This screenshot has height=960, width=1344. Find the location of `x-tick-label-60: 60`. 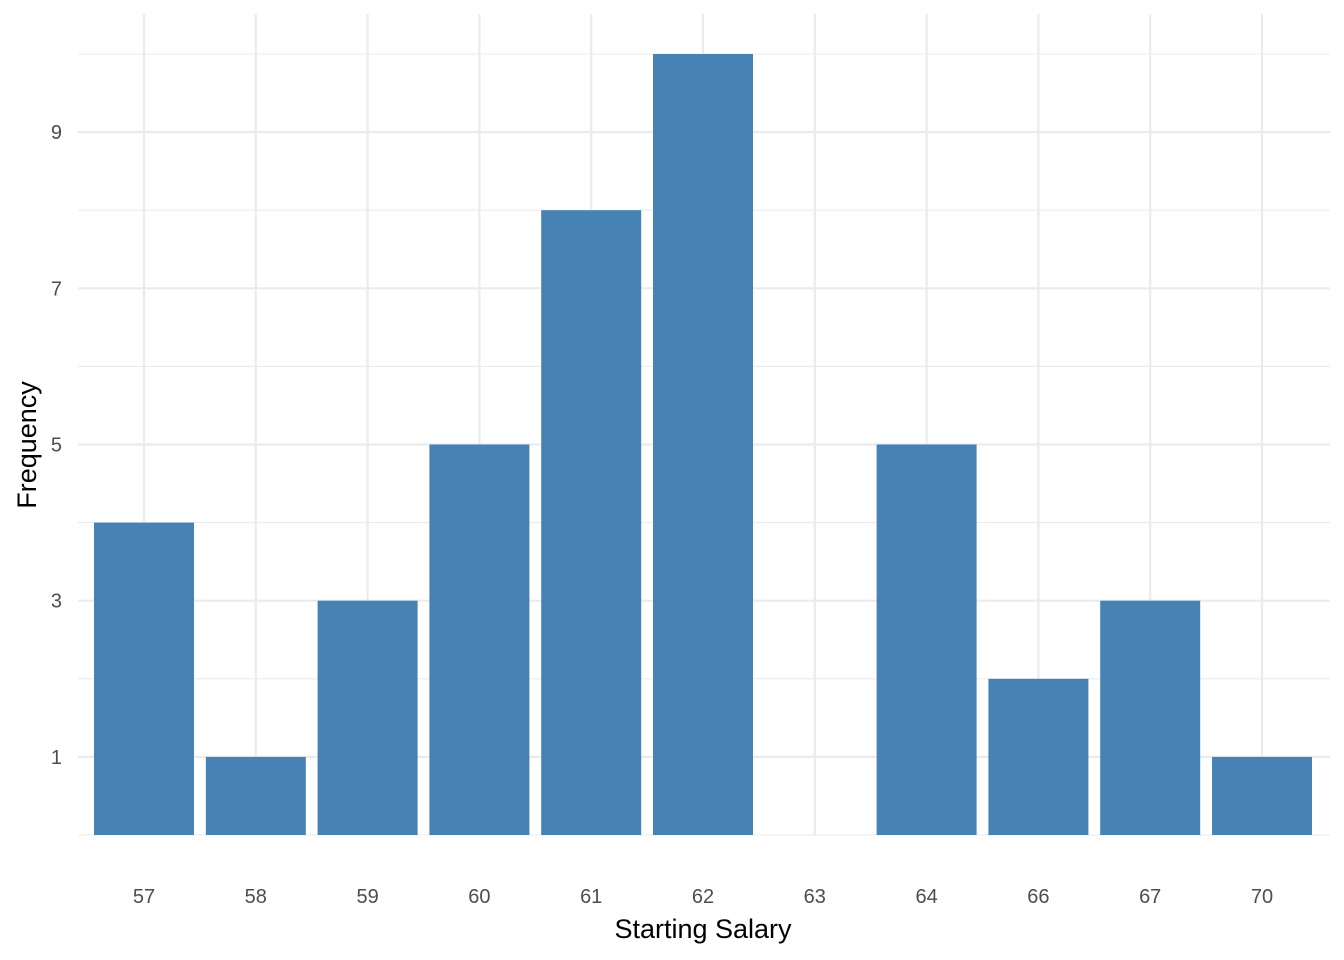

x-tick-label-60: 60 is located at coordinates (479, 897).